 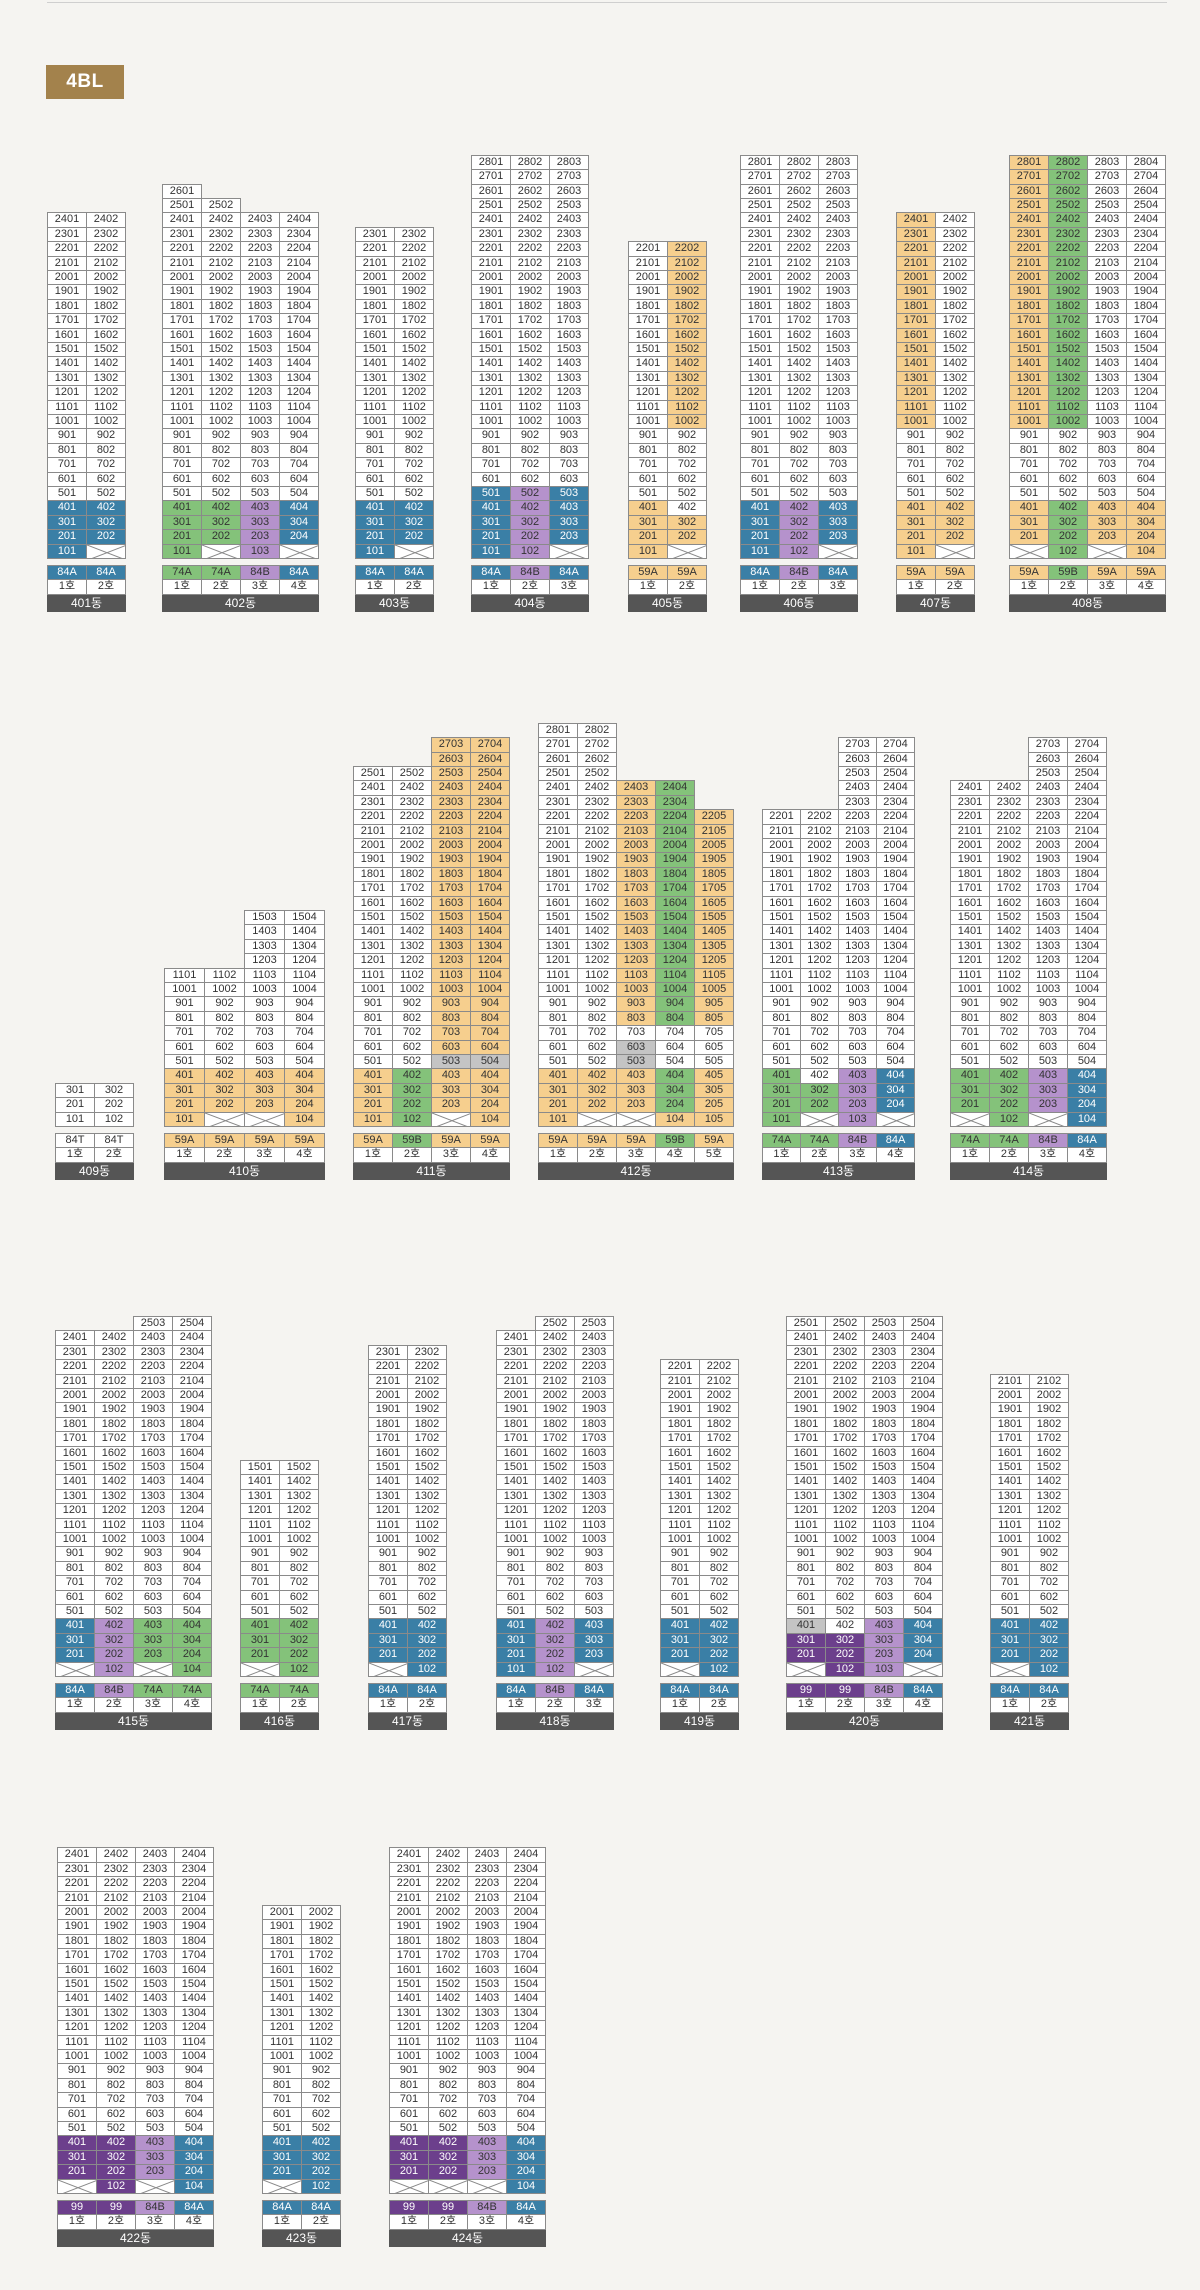 What do you see at coordinates (1048, 932) in the screenshot?
I see `unit-cell: 1403` at bounding box center [1048, 932].